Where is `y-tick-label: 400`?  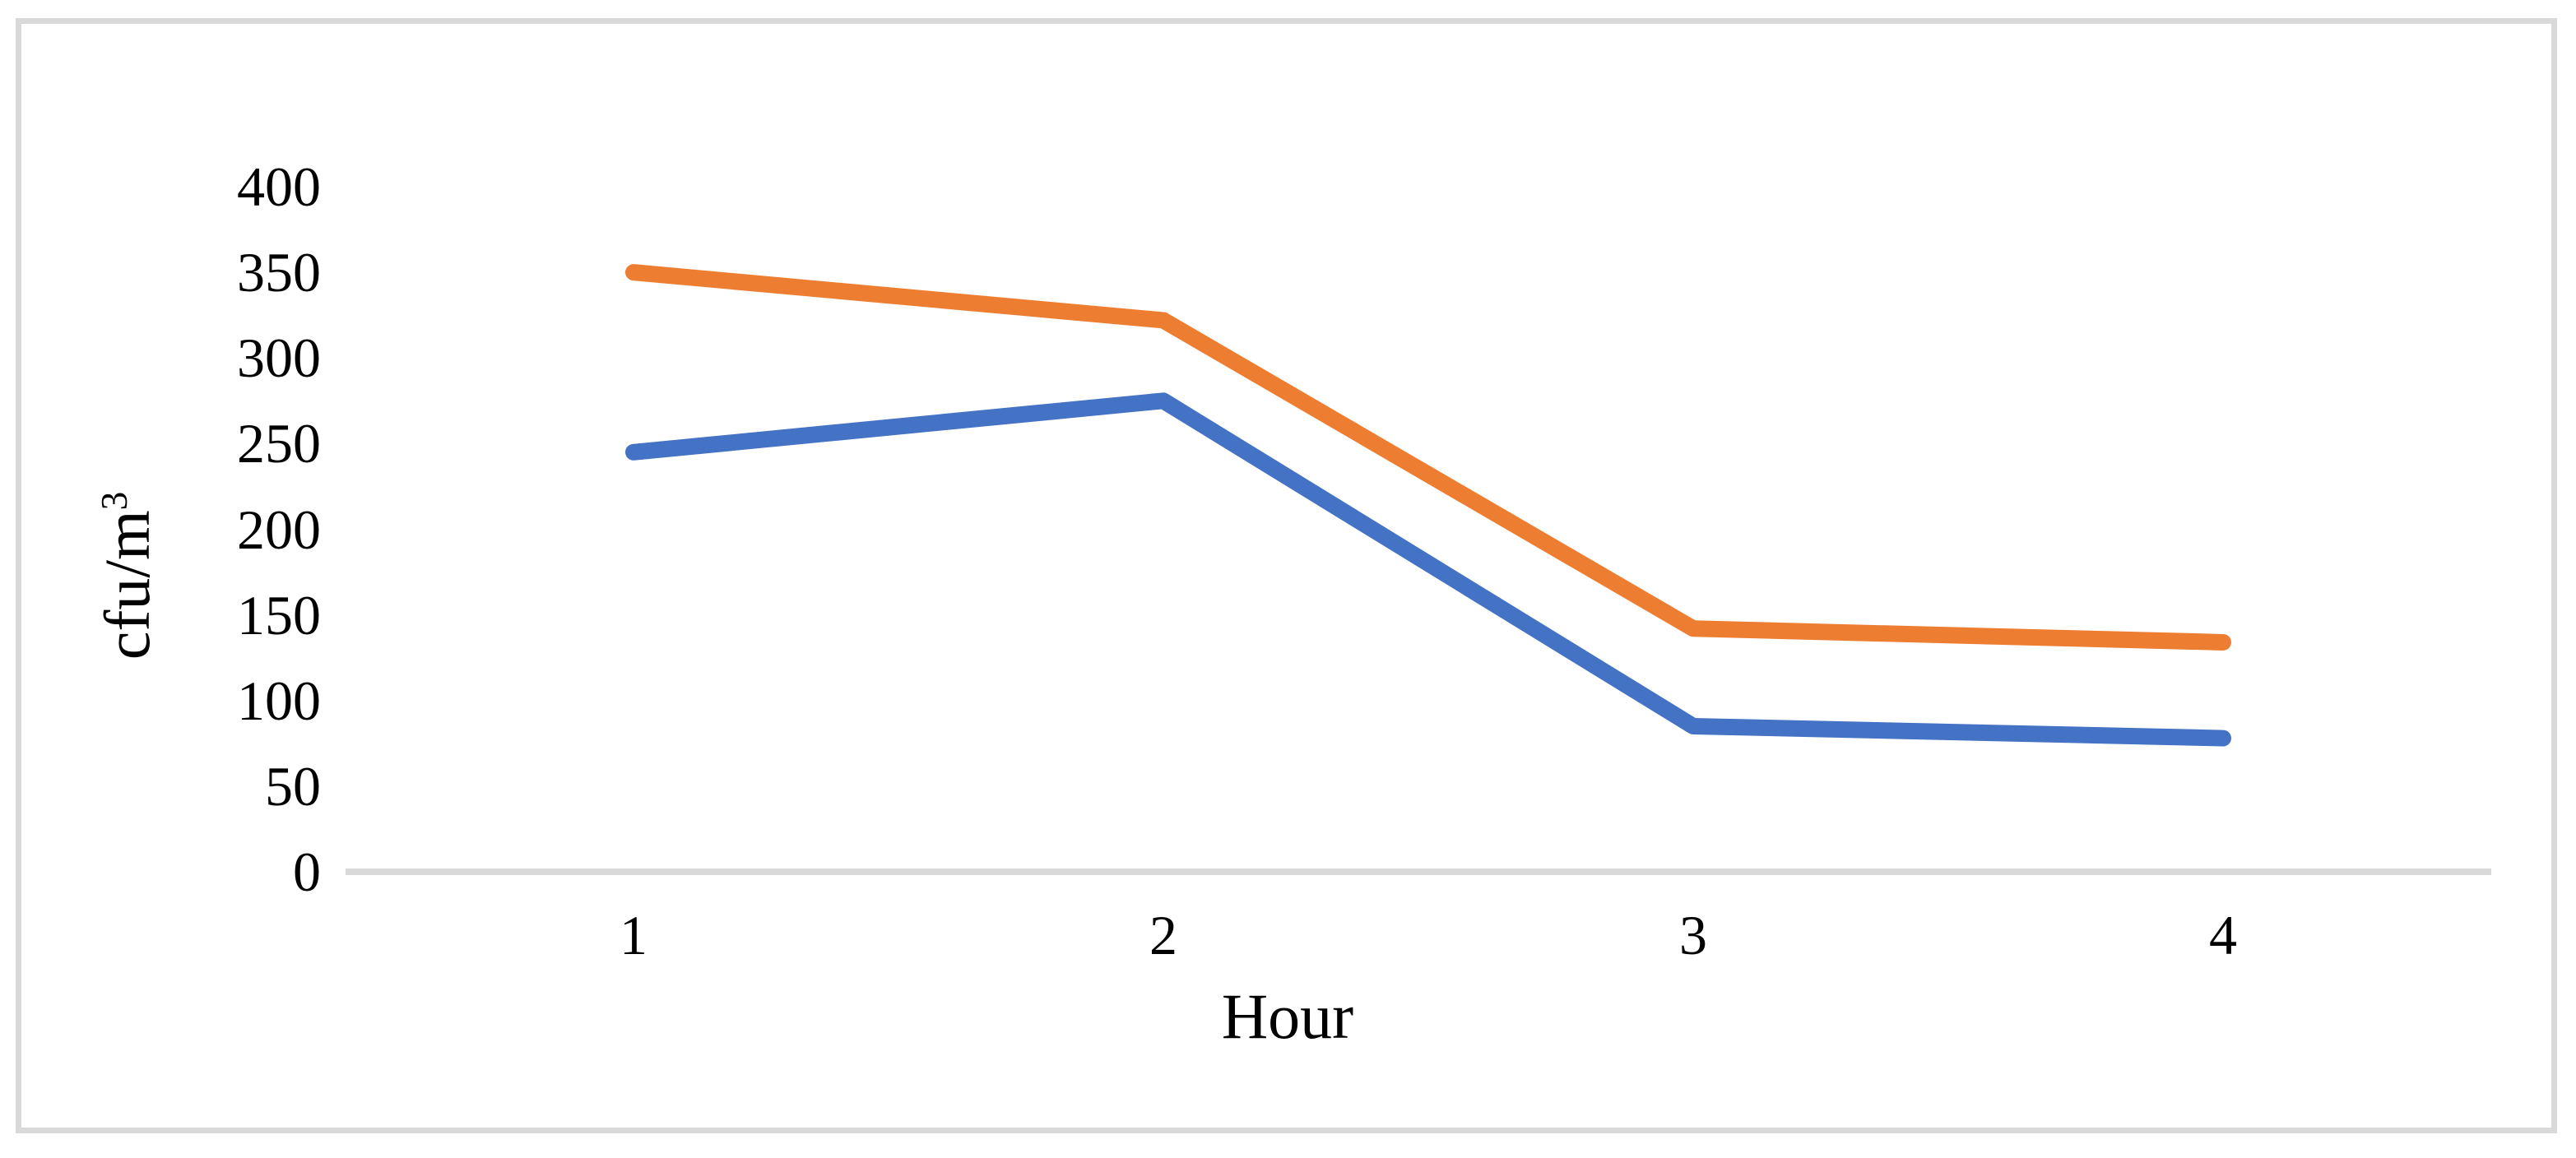 y-tick-label: 400 is located at coordinates (279, 186).